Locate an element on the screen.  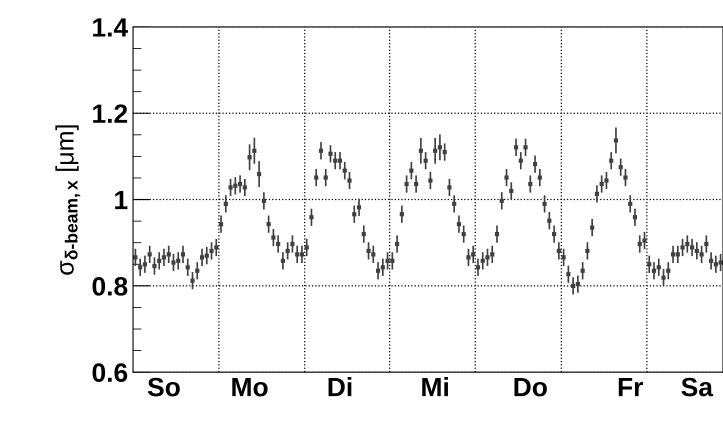
x-tick-label: Mo is located at coordinates (250, 387).